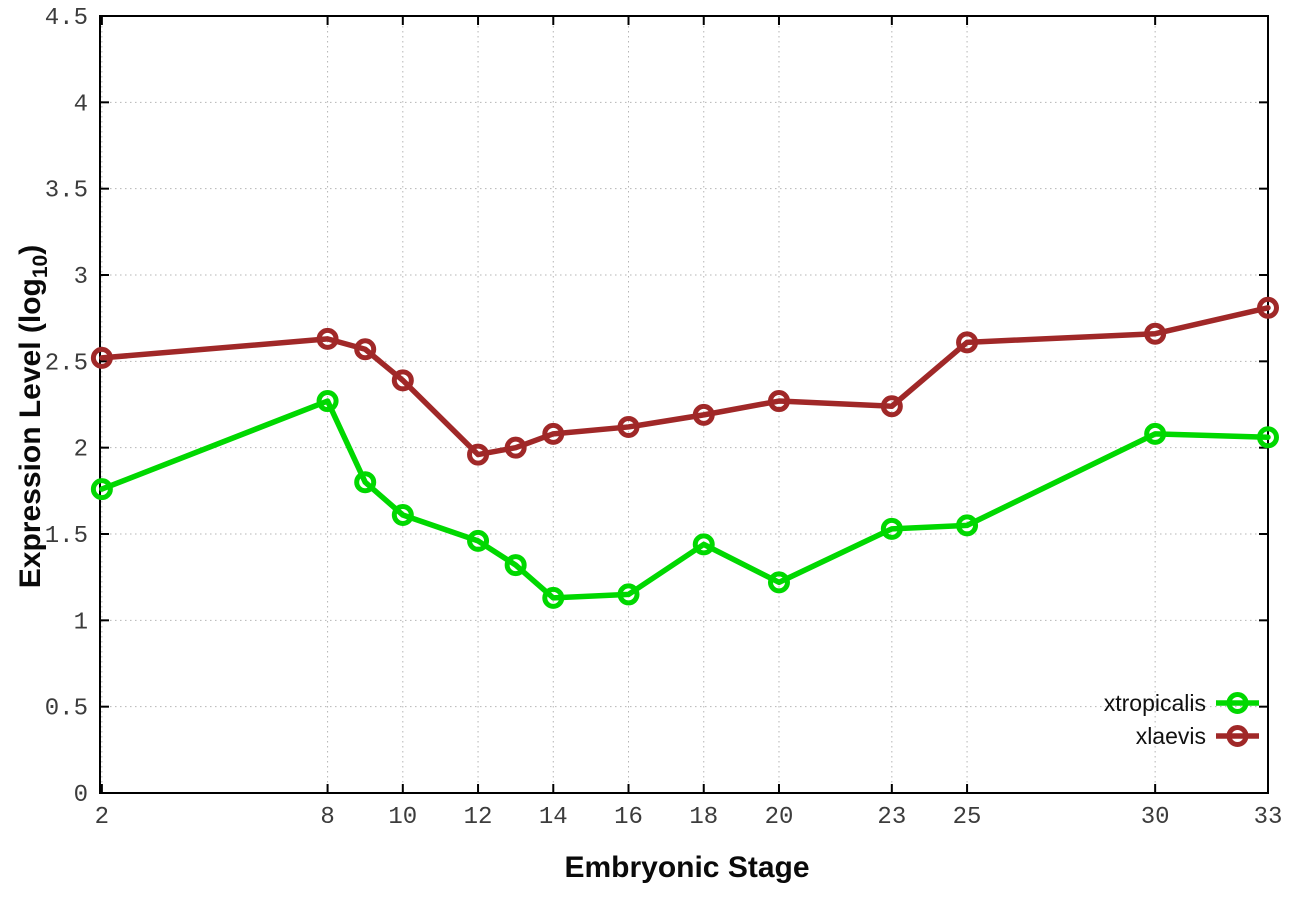  Describe the element at coordinates (1268, 817) in the screenshot. I see `x-tick-label: 33` at that location.